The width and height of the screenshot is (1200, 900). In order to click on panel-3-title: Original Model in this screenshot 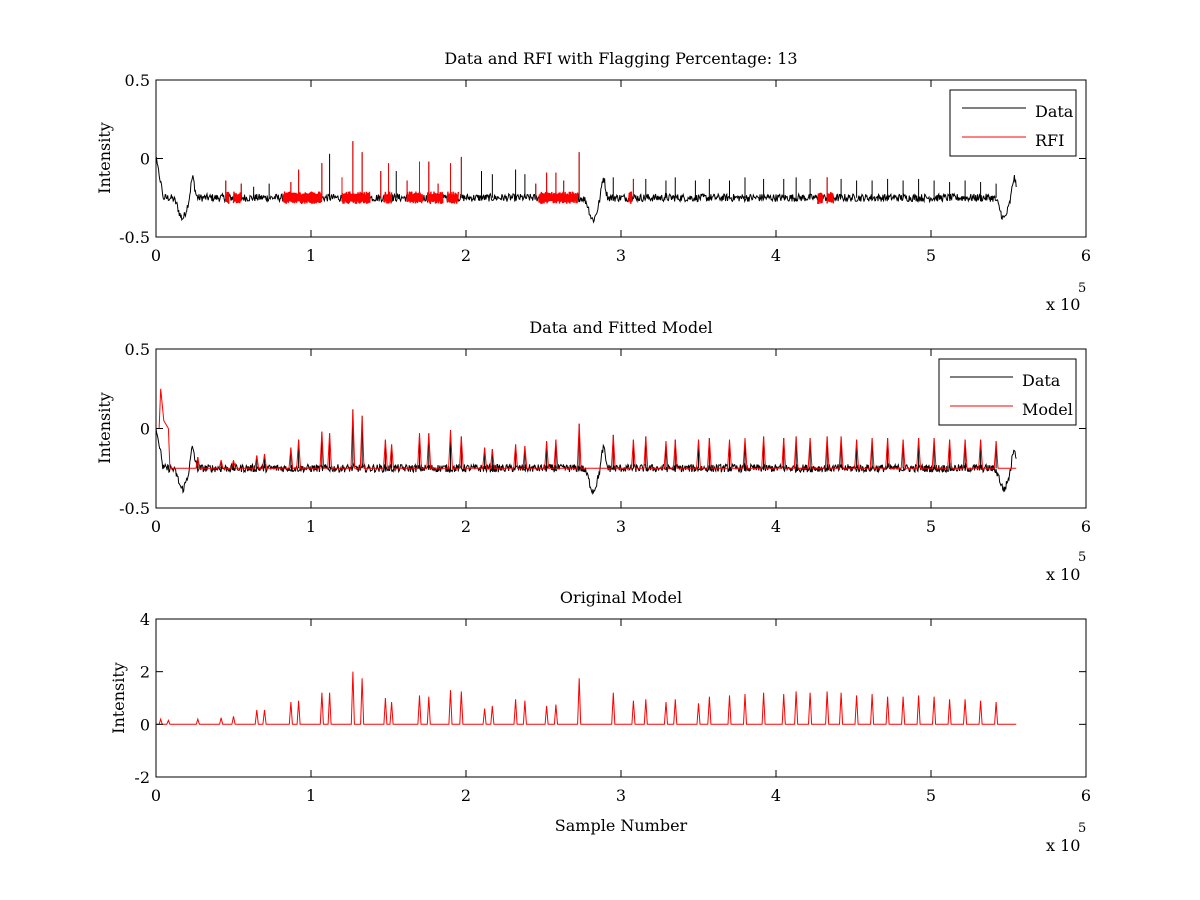, I will do `click(621, 597)`.